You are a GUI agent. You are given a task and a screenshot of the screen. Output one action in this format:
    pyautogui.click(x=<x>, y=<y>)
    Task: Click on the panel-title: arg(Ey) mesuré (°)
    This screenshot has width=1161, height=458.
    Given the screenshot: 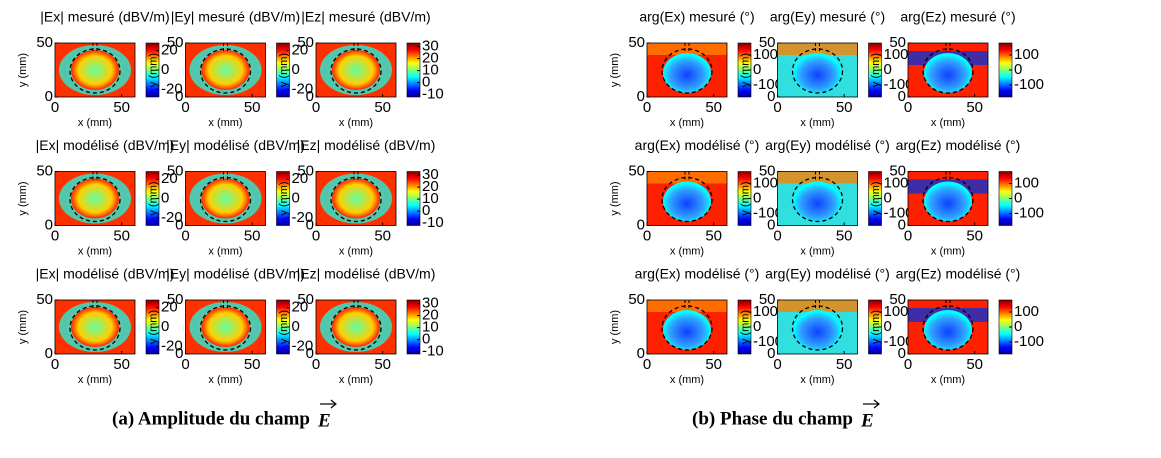 What is the action you would take?
    pyautogui.click(x=827, y=17)
    